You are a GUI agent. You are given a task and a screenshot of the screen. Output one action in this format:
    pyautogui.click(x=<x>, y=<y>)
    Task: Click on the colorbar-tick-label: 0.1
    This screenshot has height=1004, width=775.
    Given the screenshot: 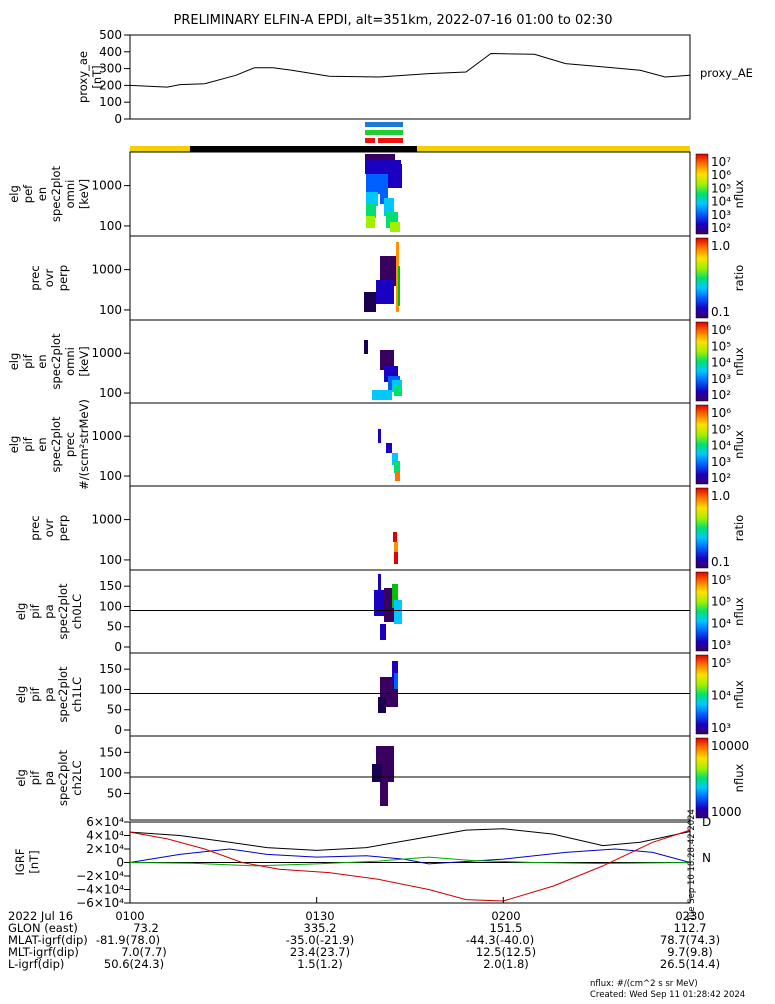 What is the action you would take?
    pyautogui.click(x=720, y=562)
    